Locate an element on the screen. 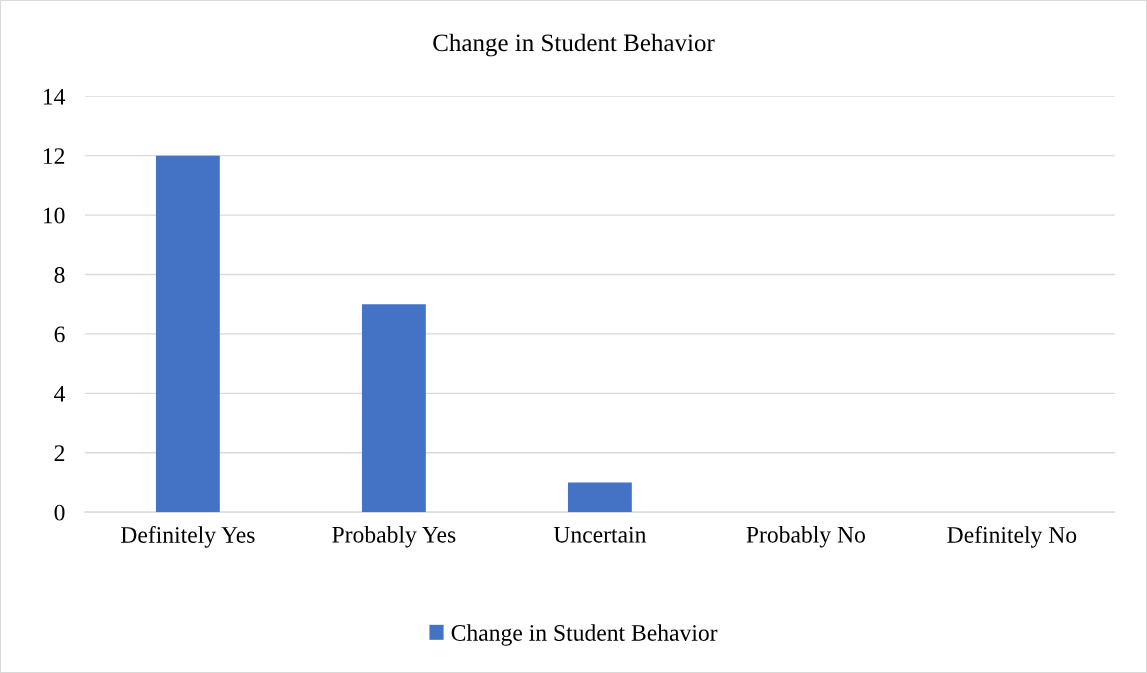 The image size is (1147, 673). y-tick-label: 6 is located at coordinates (59, 334).